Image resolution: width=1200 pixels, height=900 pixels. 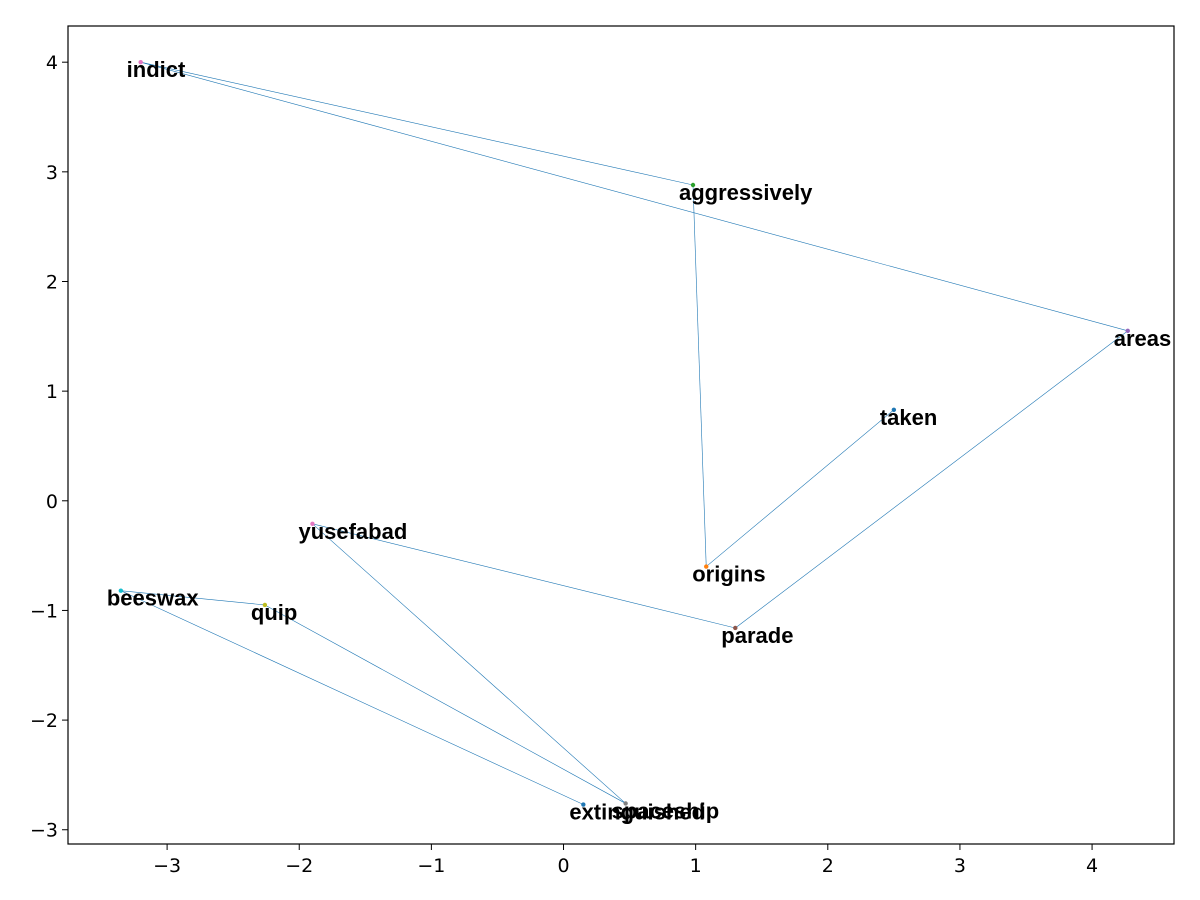 I want to click on point-yusefabad, so click(x=312, y=524).